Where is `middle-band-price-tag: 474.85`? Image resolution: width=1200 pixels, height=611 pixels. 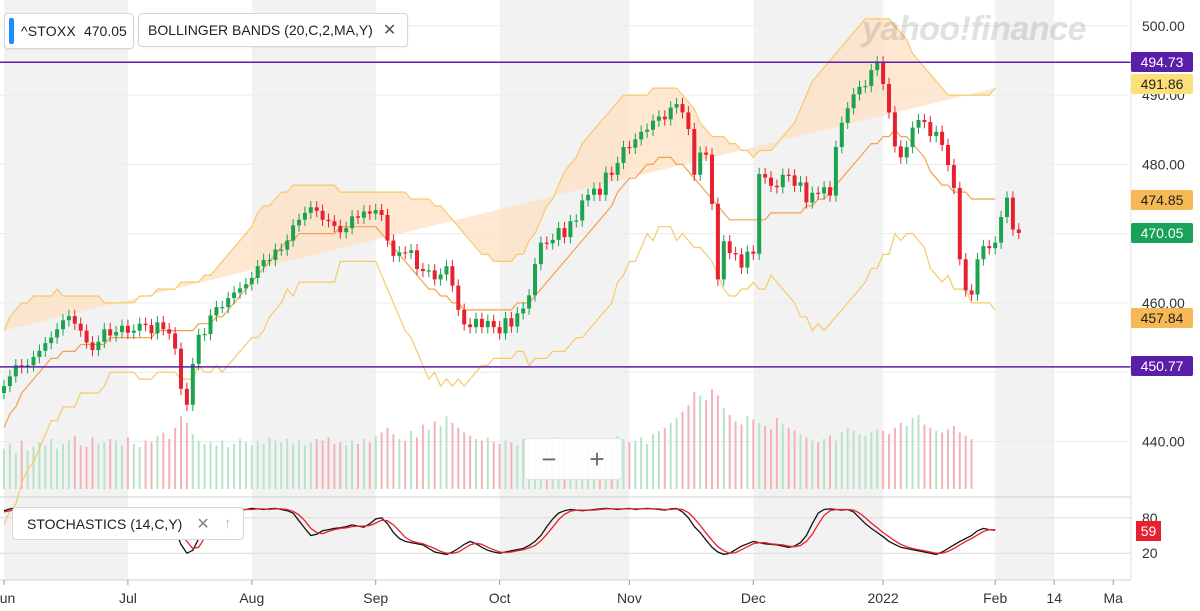 middle-band-price-tag: 474.85 is located at coordinates (1162, 200).